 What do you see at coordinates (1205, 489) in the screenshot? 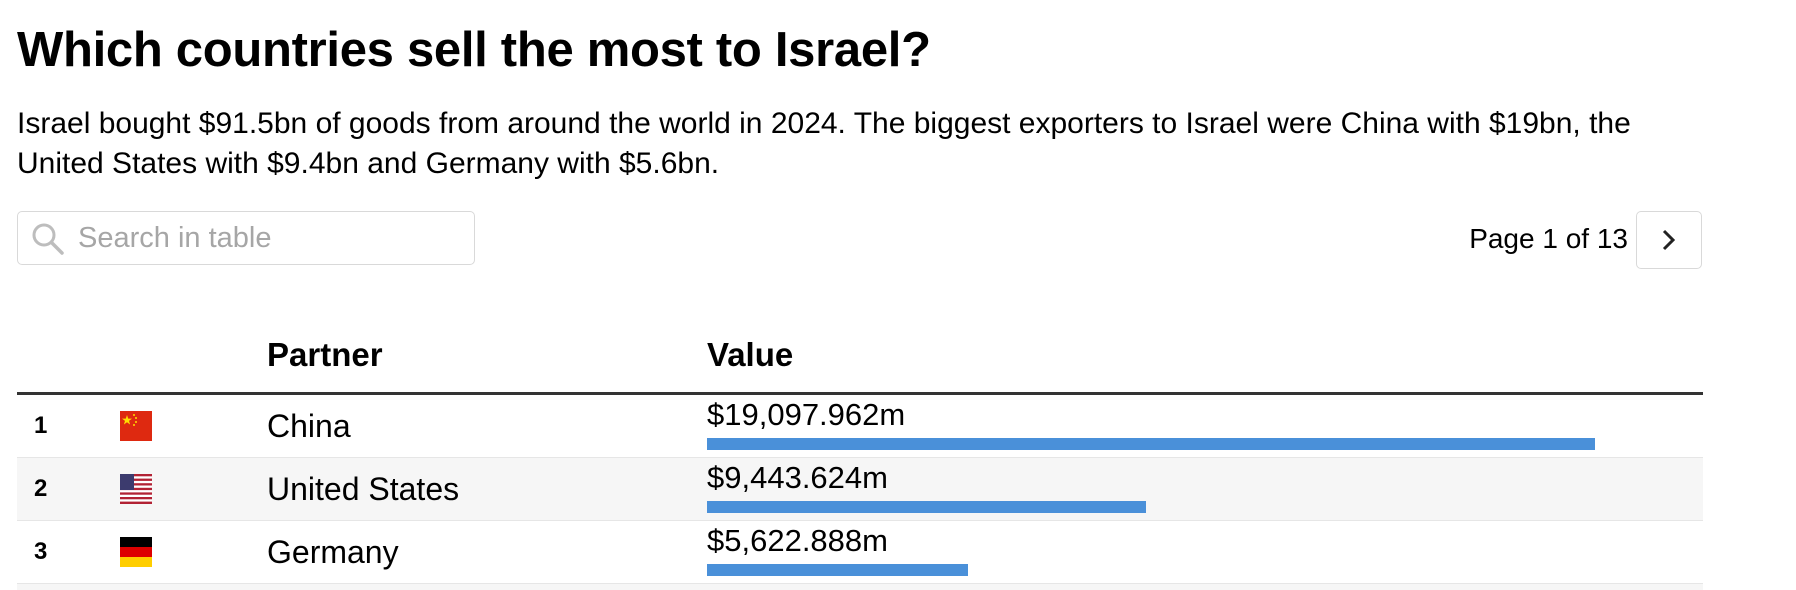
I see `row-value-cell: $9,443.624m` at bounding box center [1205, 489].